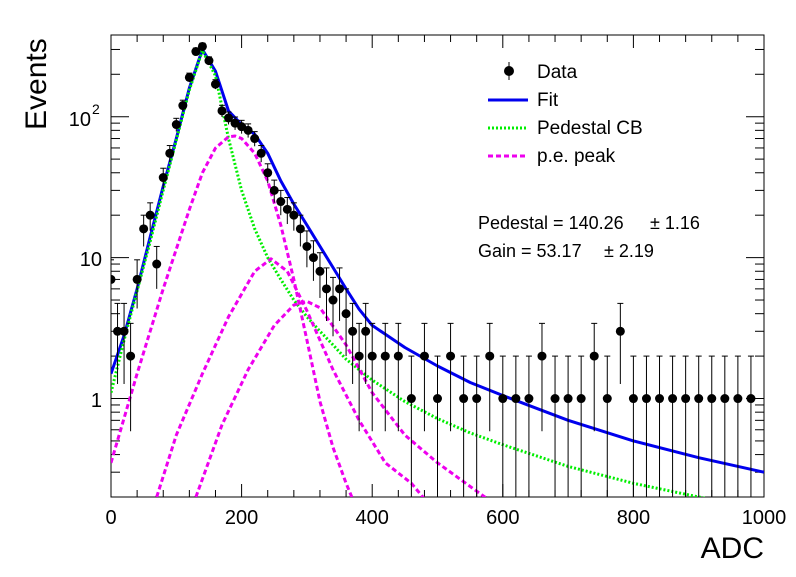  What do you see at coordinates (110, 518) in the screenshot?
I see `x-tick-label: 0` at bounding box center [110, 518].